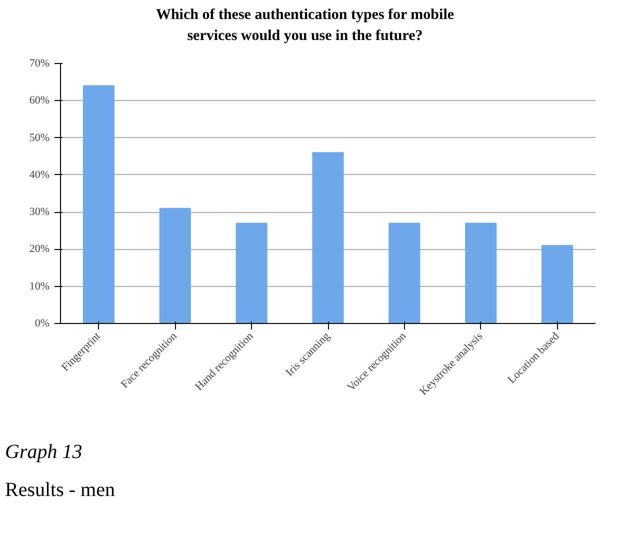  Describe the element at coordinates (42, 323) in the screenshot. I see `y-tick-label: 0%` at that location.